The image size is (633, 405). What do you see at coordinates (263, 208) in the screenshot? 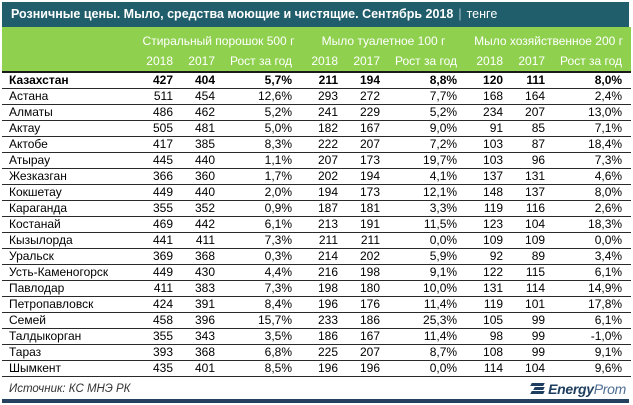
I see `value-cell: 0,9%` at bounding box center [263, 208].